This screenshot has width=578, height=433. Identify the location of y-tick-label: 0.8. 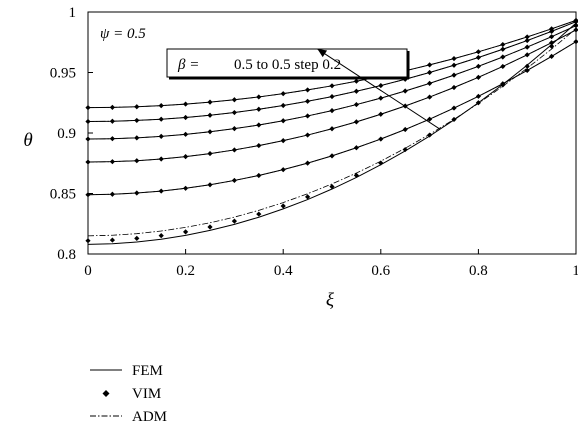
(66, 255).